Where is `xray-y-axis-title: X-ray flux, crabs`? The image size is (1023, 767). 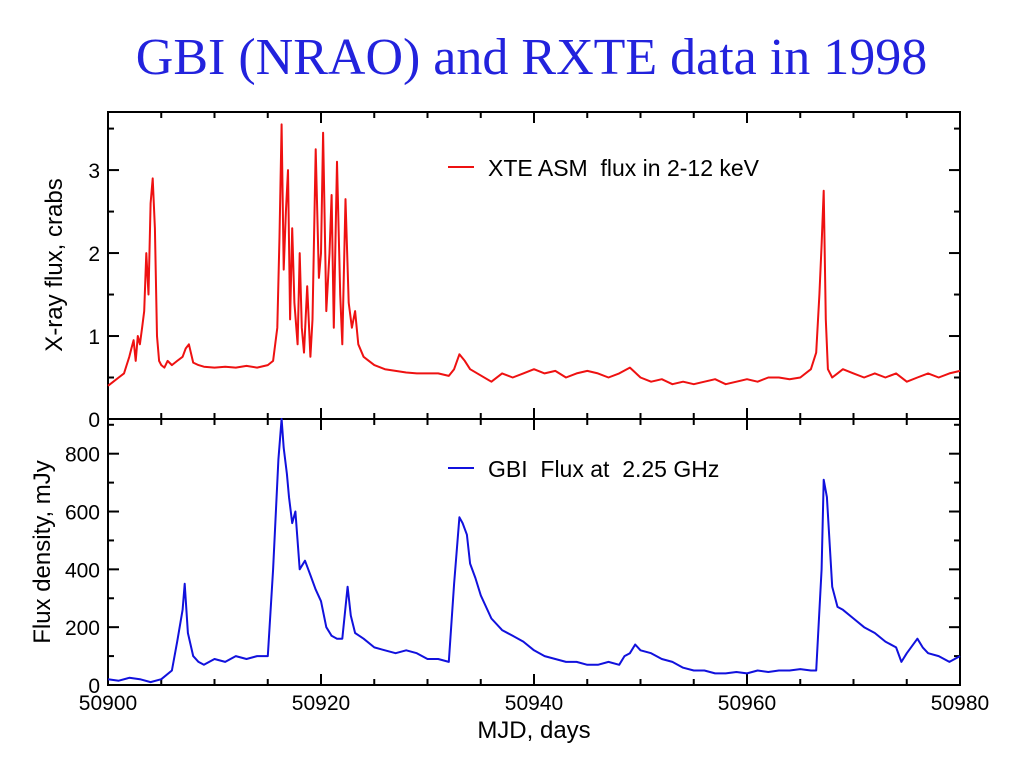
xray-y-axis-title: X-ray flux, crabs is located at coordinates (54, 264).